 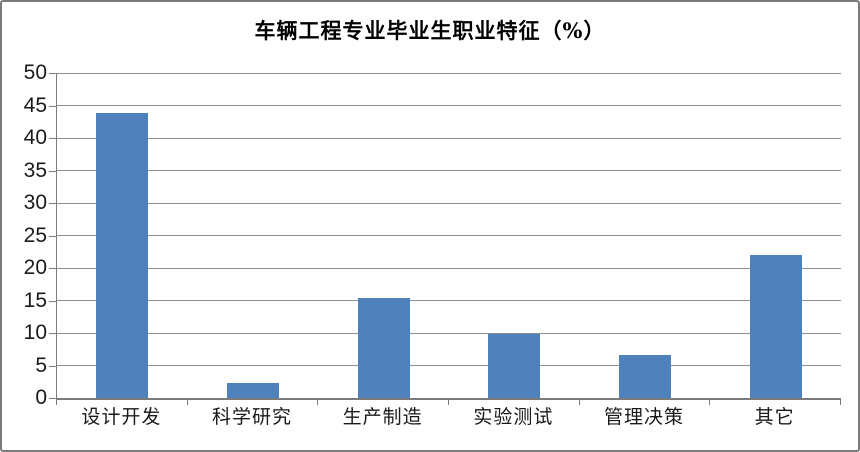 I want to click on y-axis-label: 35, so click(x=35, y=170).